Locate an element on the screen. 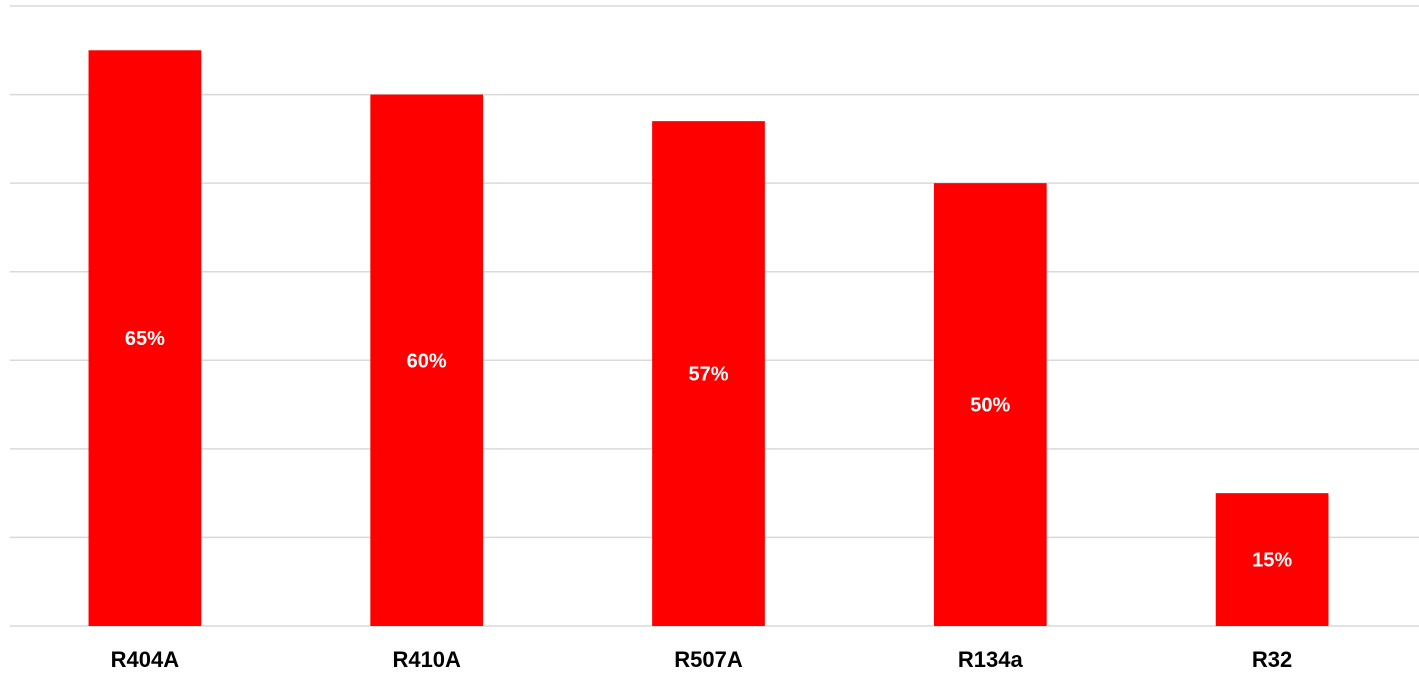  category-labels: R404A R410A R507A R134a R32 is located at coordinates (702, 659).